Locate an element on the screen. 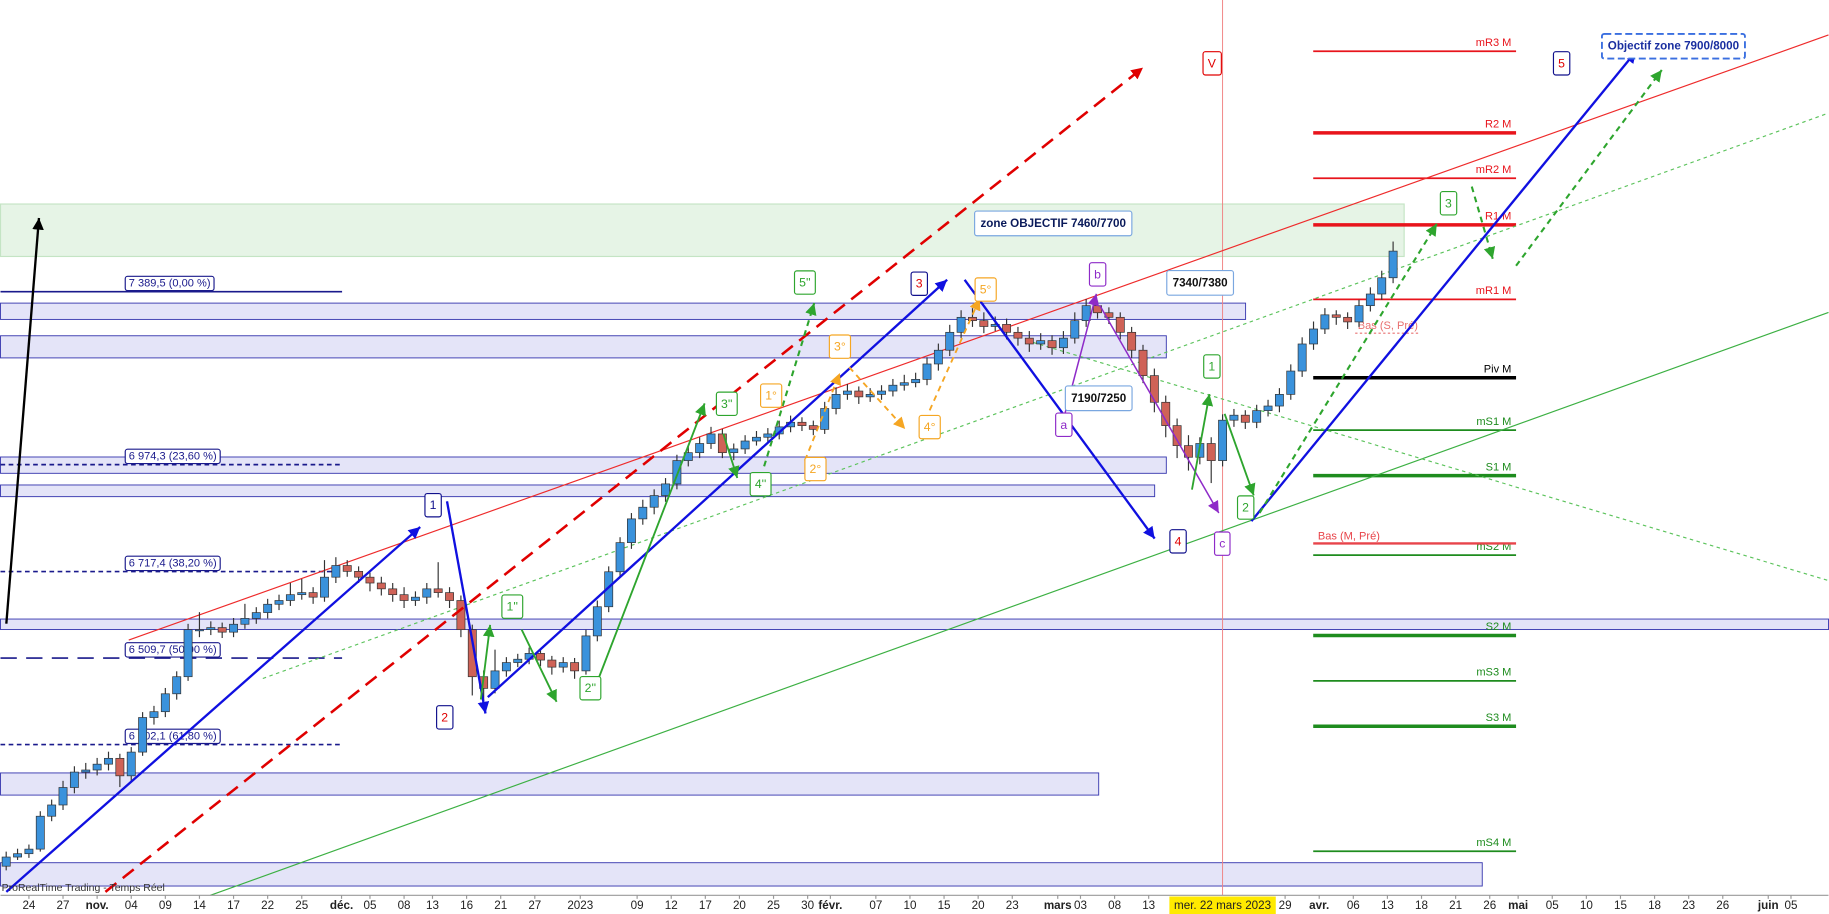  pivot-label: R2 M is located at coordinates (1498, 125).